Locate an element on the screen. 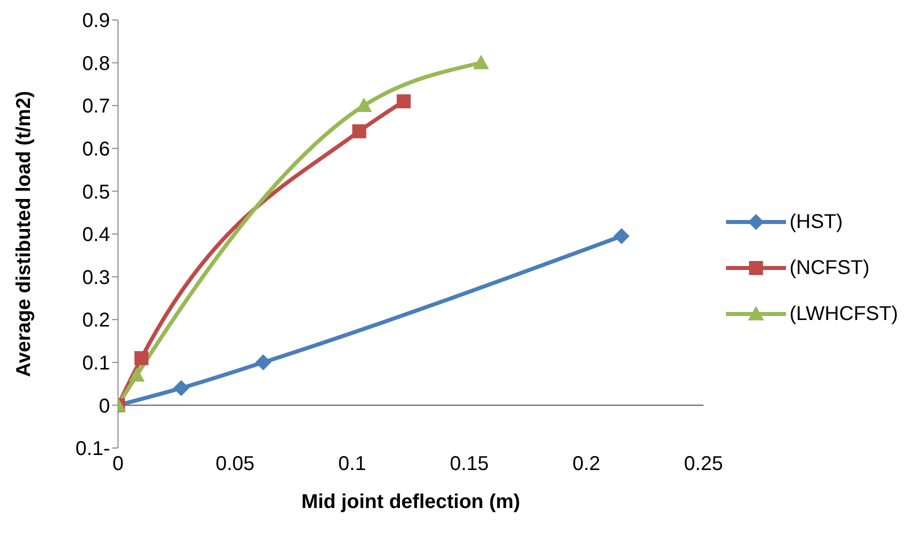 Image resolution: width=906 pixels, height=536 pixels. y-tick-label: 0.1- is located at coordinates (93, 449).